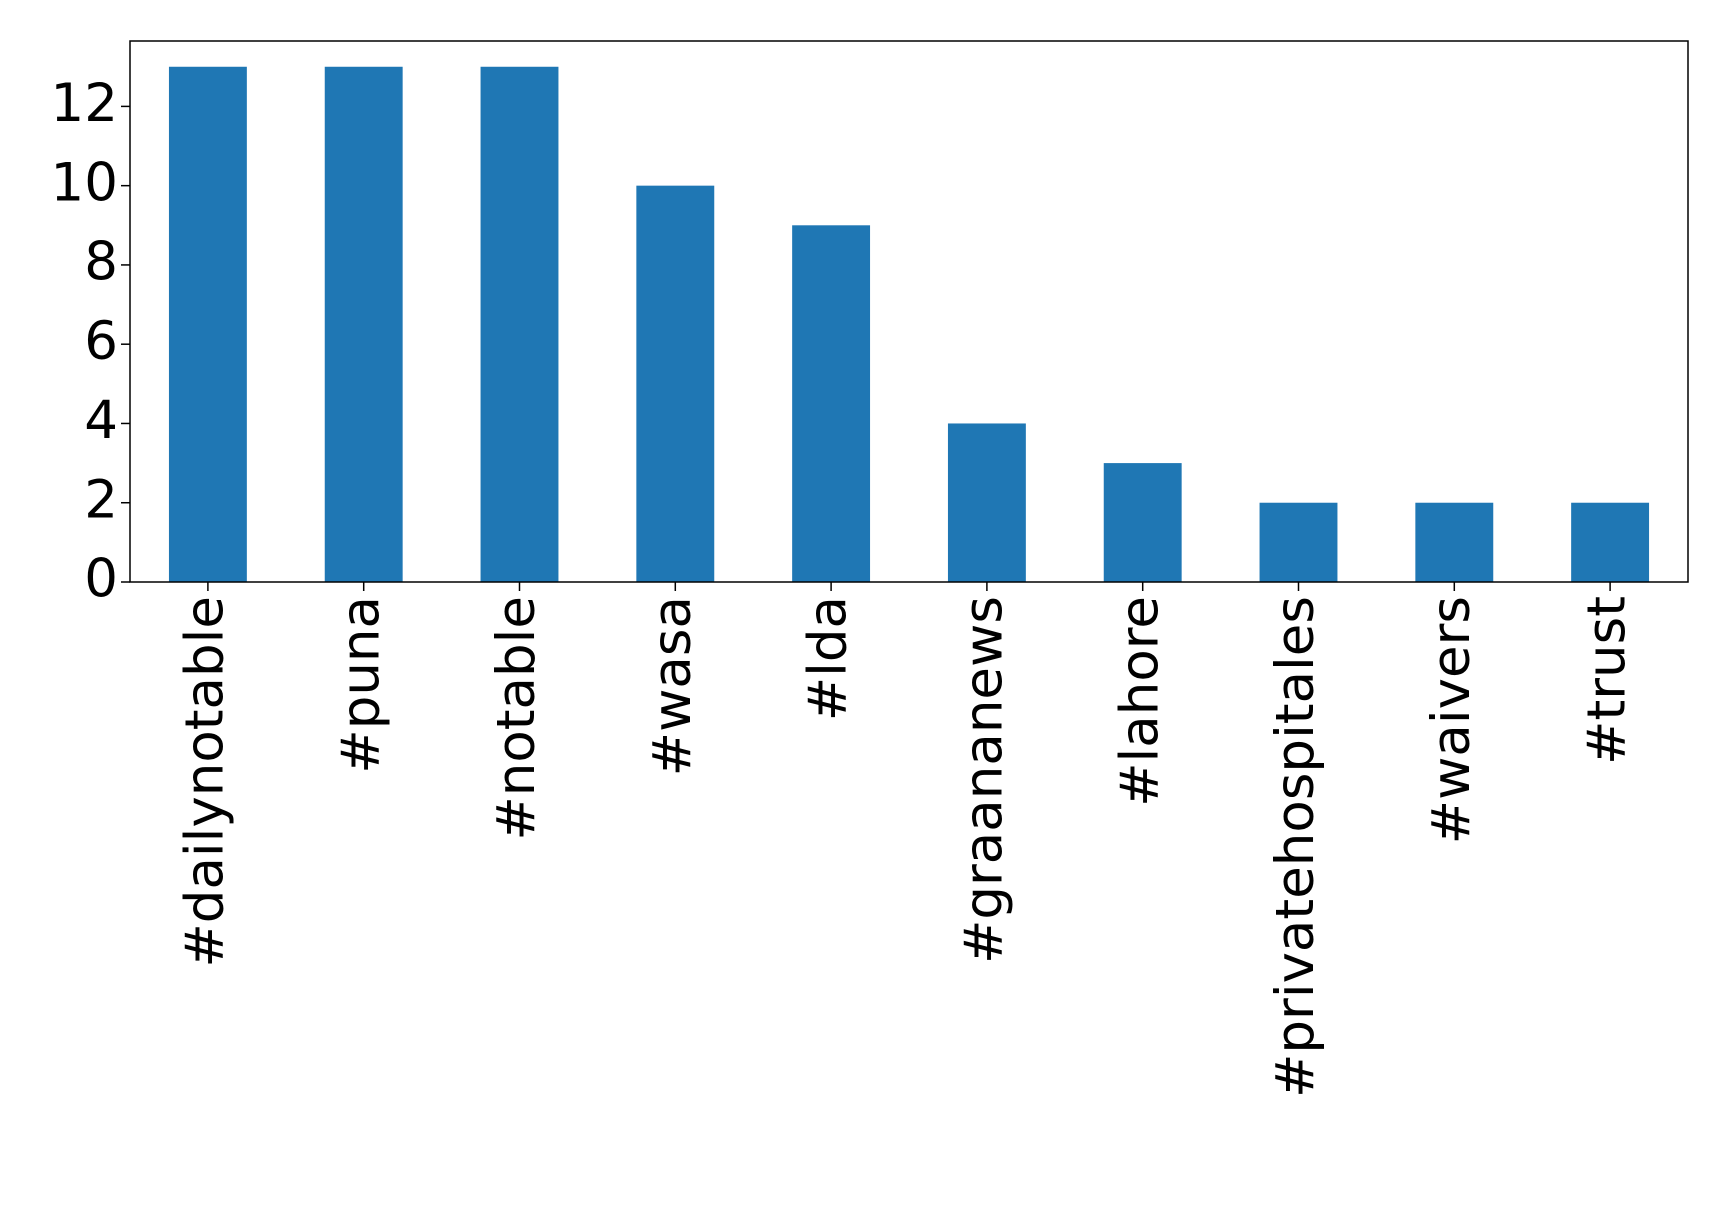  Describe the element at coordinates (672, 686) in the screenshot. I see `x-tick-label: #wasa` at that location.